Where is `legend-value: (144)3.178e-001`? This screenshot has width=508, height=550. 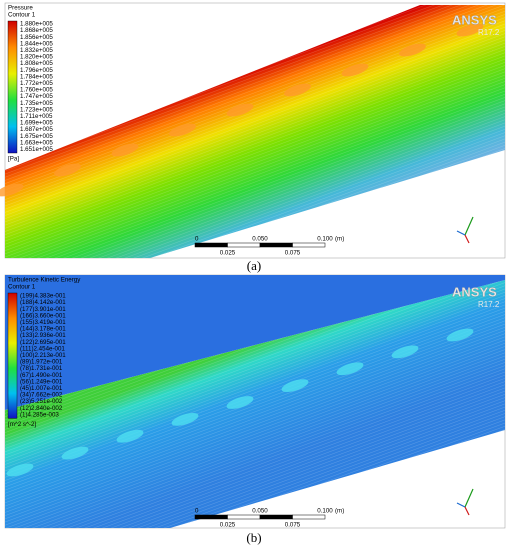
legend-value: (144)3.178e-001 is located at coordinates (43, 329).